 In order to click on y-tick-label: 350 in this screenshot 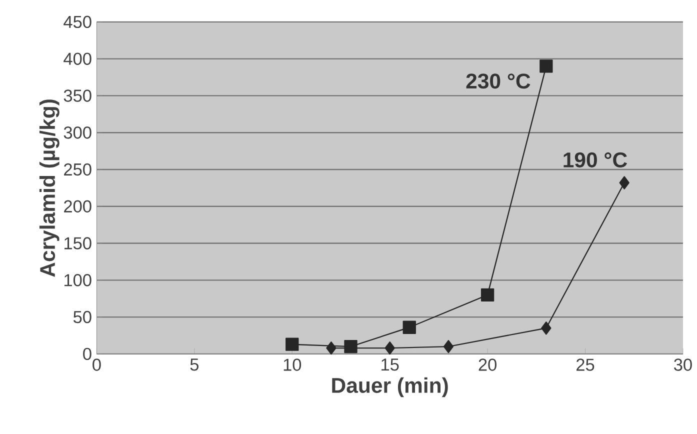, I will do `click(78, 96)`.